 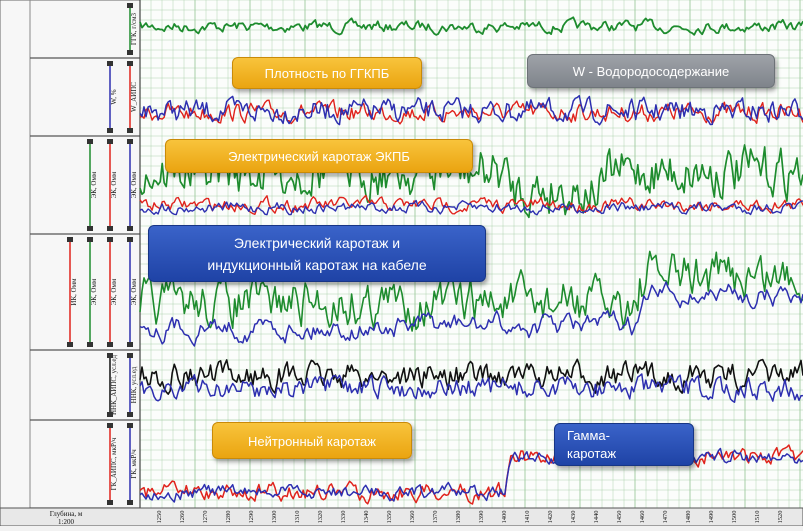 I want to click on track-label: ННК, усл.ед, so click(x=134, y=384).